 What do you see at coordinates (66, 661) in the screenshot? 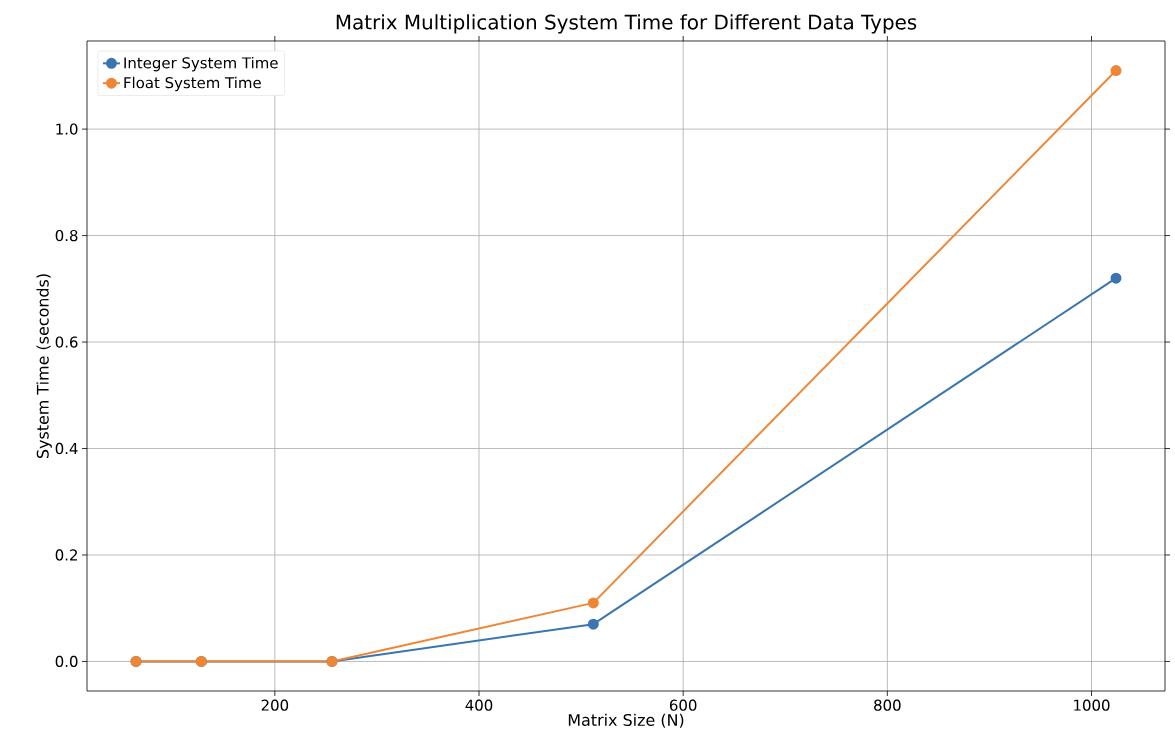
I see `y-tick-label: 0.0` at bounding box center [66, 661].